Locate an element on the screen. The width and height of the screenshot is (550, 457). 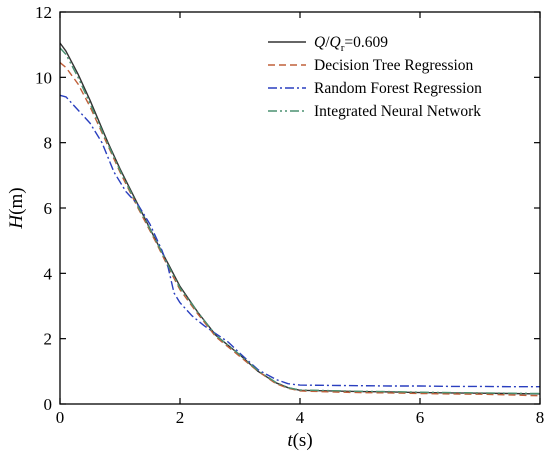
x-tick-label: 6 is located at coordinates (420, 417).